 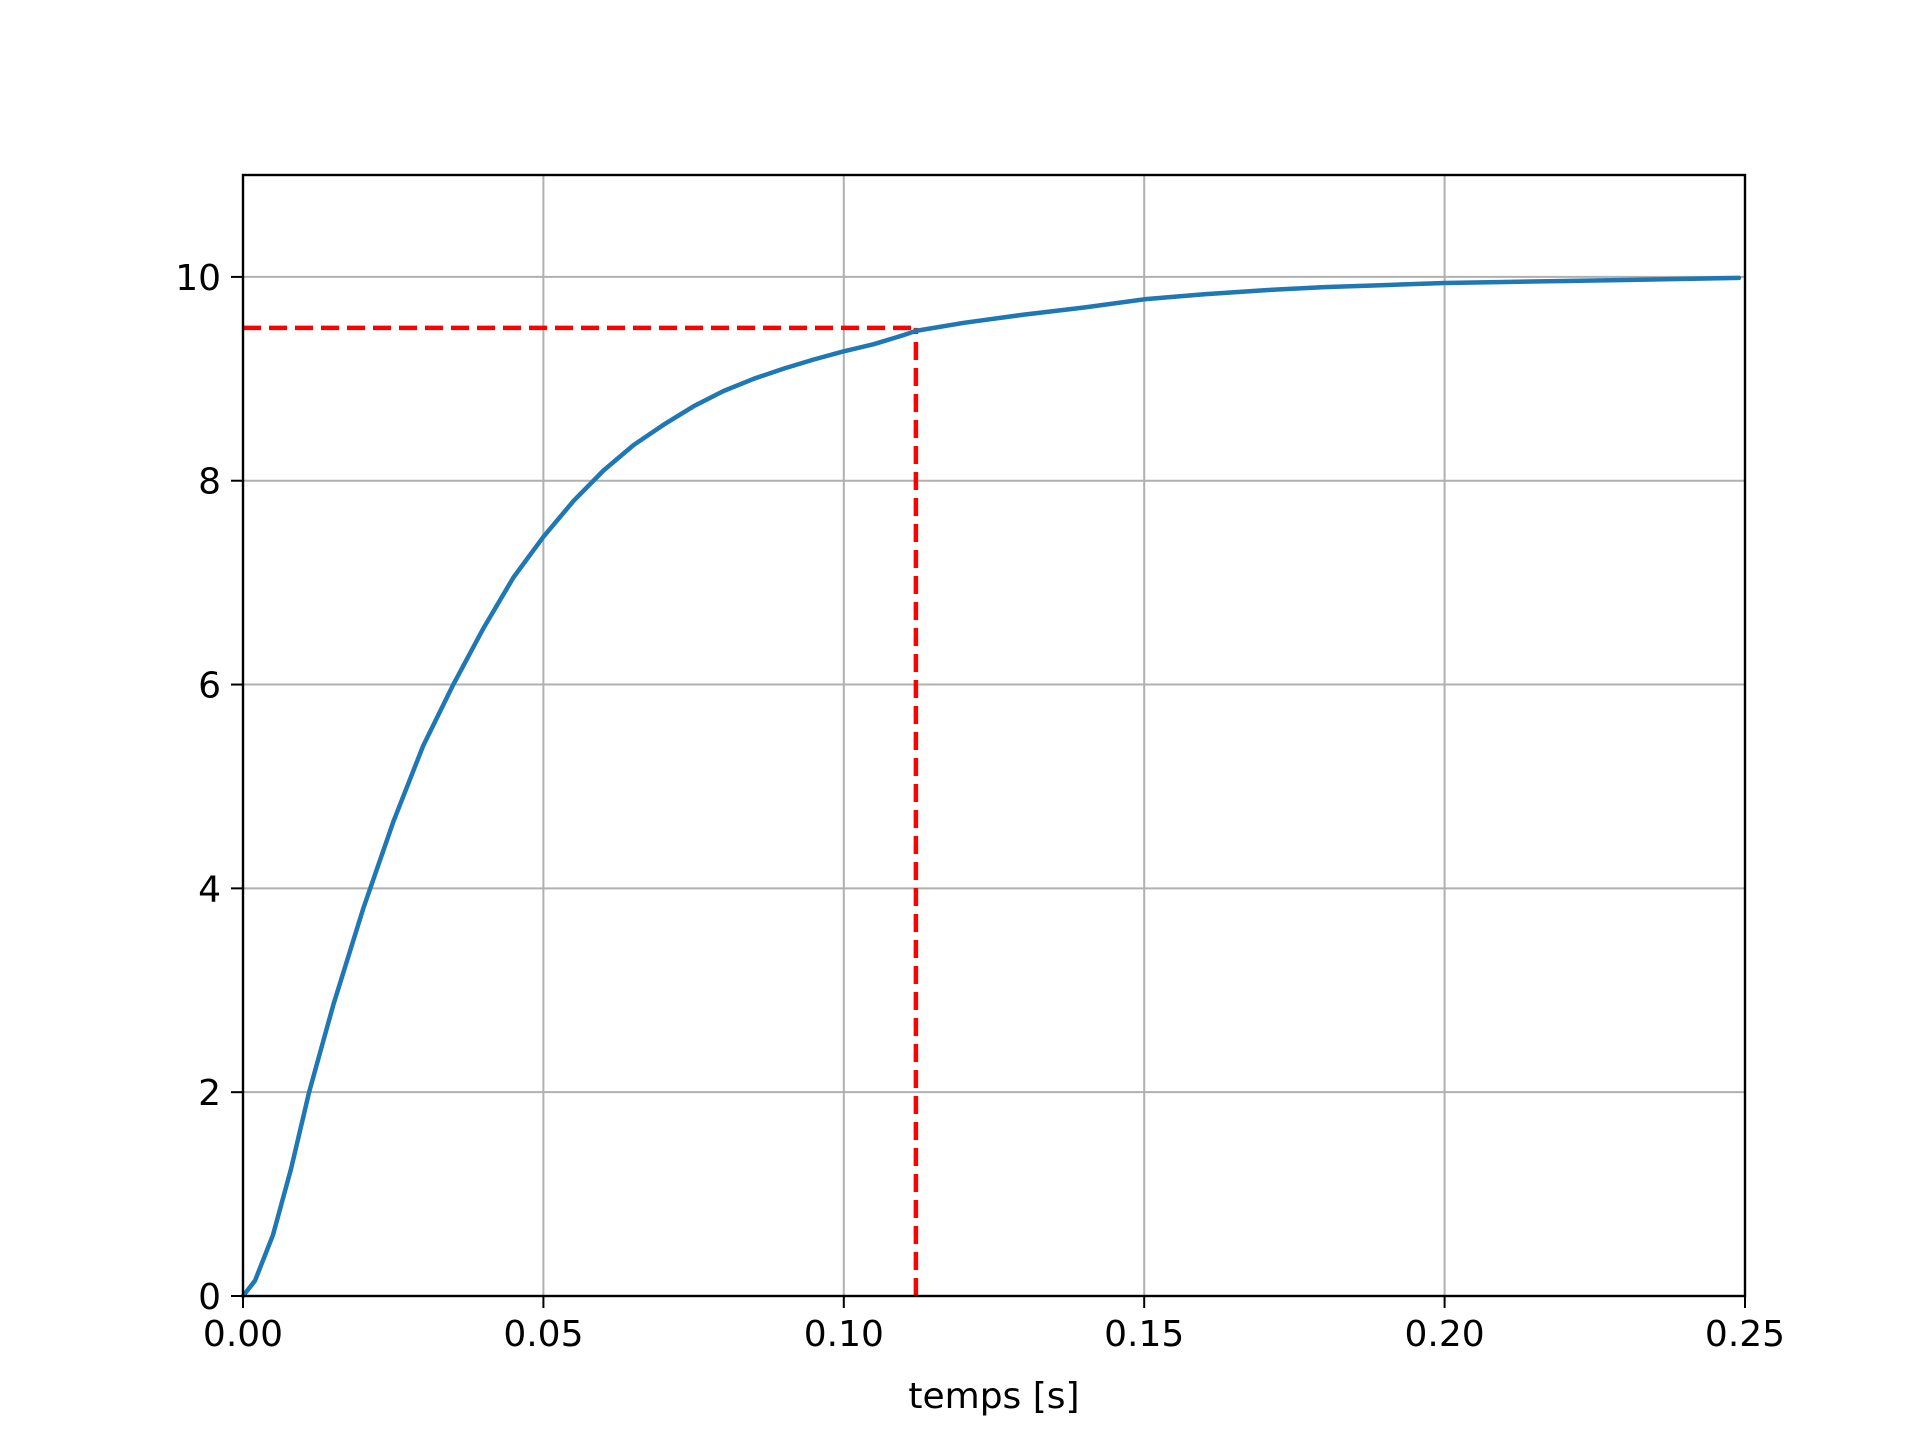 I want to click on x-tick-label: 0.25, so click(x=1745, y=1334).